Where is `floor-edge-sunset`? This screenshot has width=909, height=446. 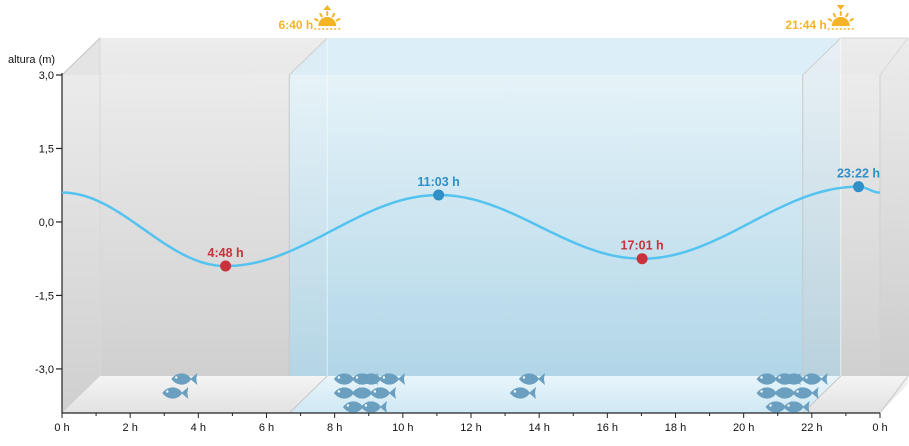 floor-edge-sunset is located at coordinates (822, 394).